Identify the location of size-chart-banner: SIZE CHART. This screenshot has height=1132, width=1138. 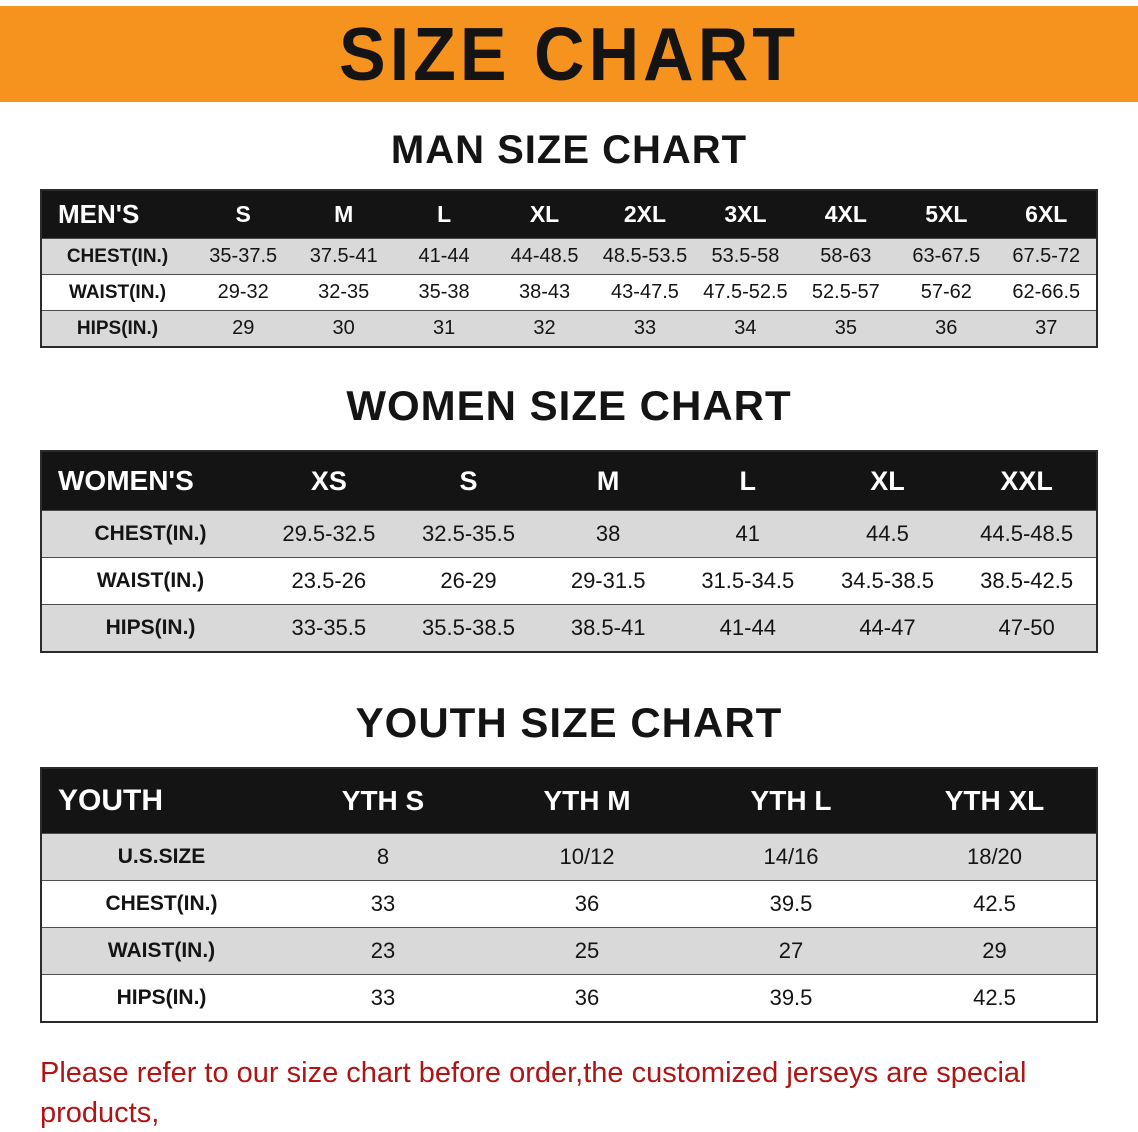
(569, 54).